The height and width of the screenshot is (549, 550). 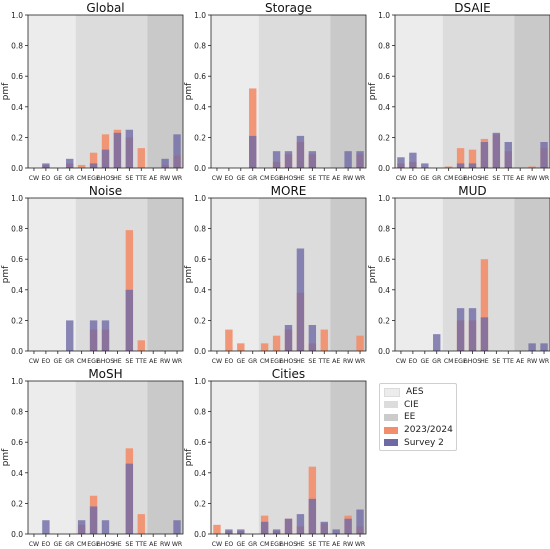 What do you see at coordinates (229, 340) in the screenshot?
I see `bar-2023-2024-eo` at bounding box center [229, 340].